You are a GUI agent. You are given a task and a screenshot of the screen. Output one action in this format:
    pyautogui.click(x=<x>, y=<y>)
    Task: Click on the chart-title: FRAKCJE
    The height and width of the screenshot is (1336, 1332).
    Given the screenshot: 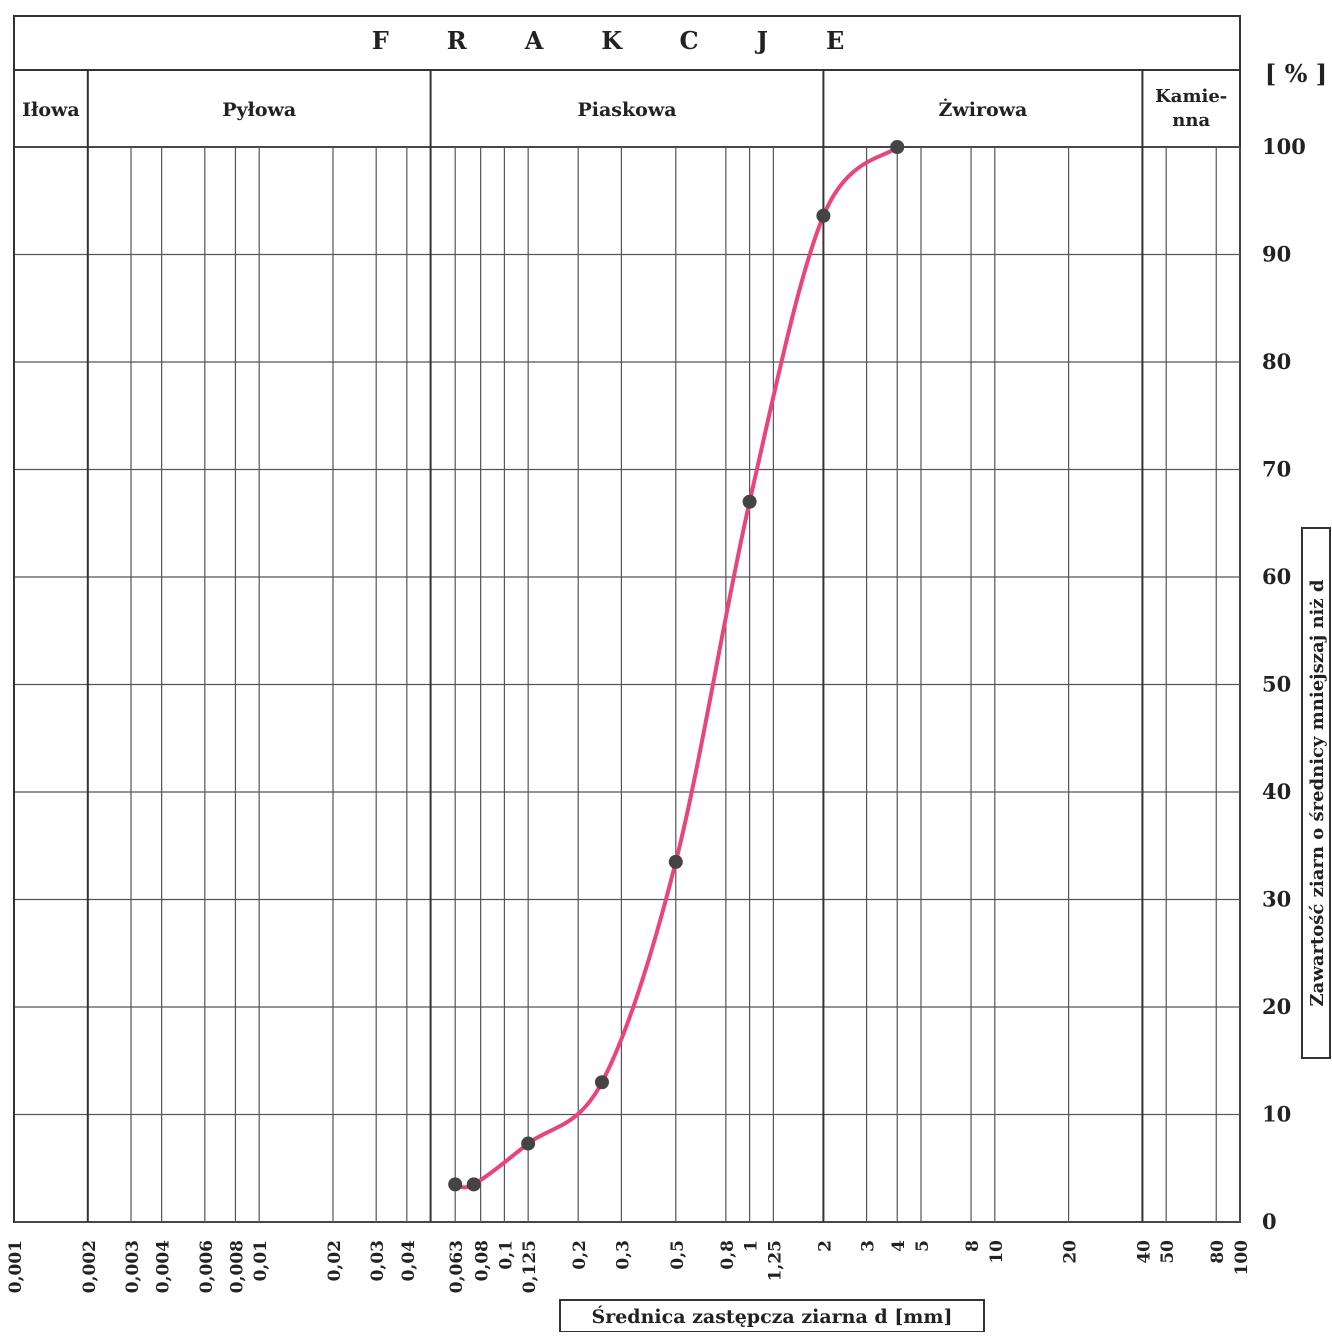 What is the action you would take?
    pyautogui.click(x=637, y=40)
    